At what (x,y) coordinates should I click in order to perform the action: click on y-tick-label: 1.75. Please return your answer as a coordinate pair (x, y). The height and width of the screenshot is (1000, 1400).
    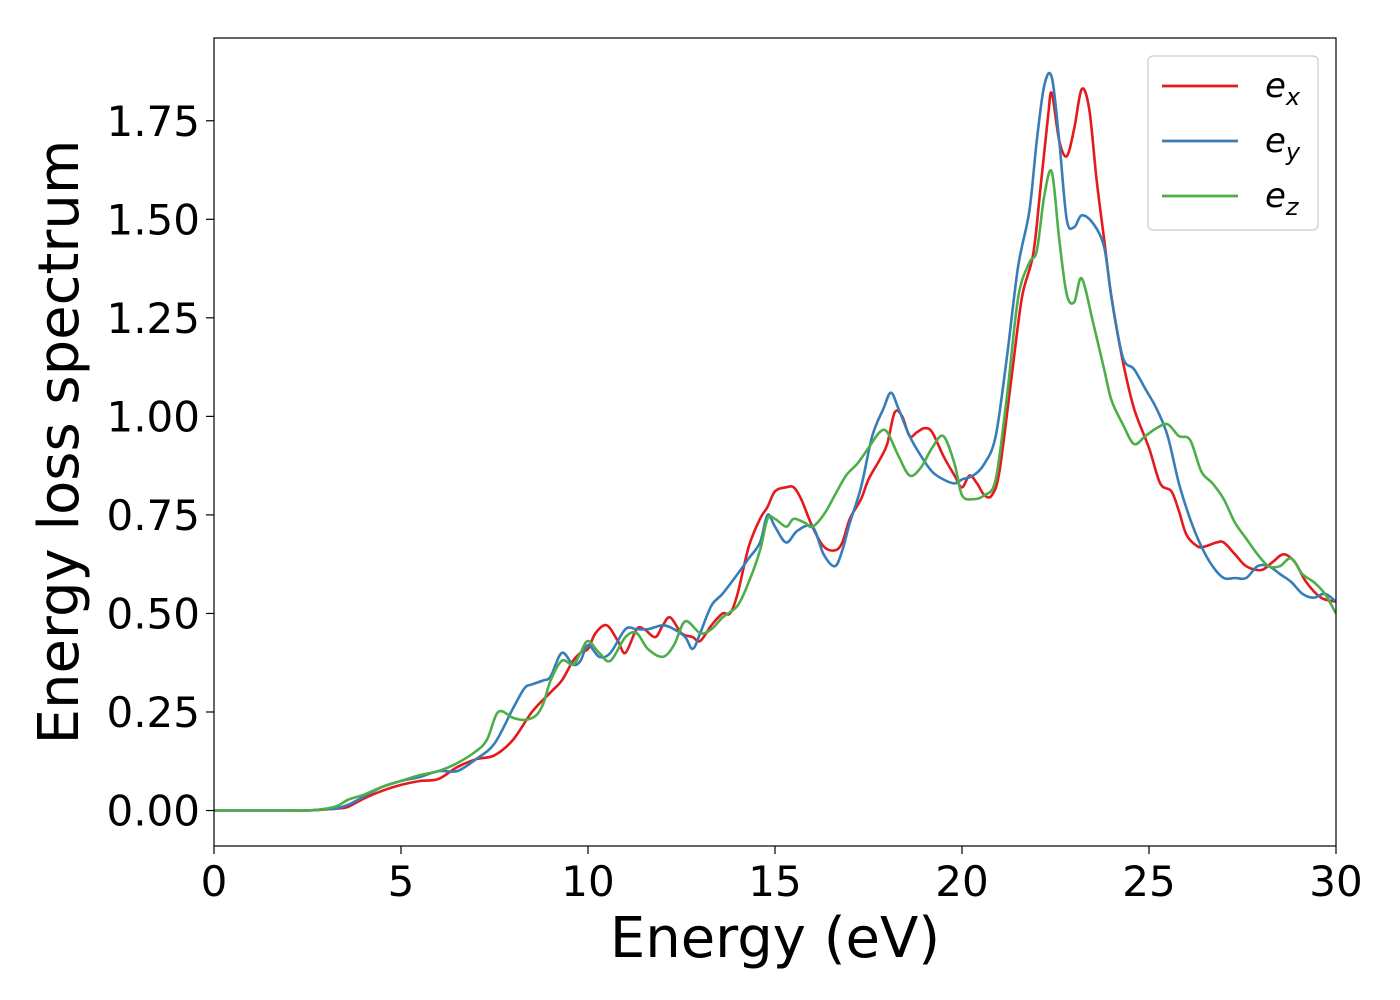
    Looking at the image, I should click on (153, 121).